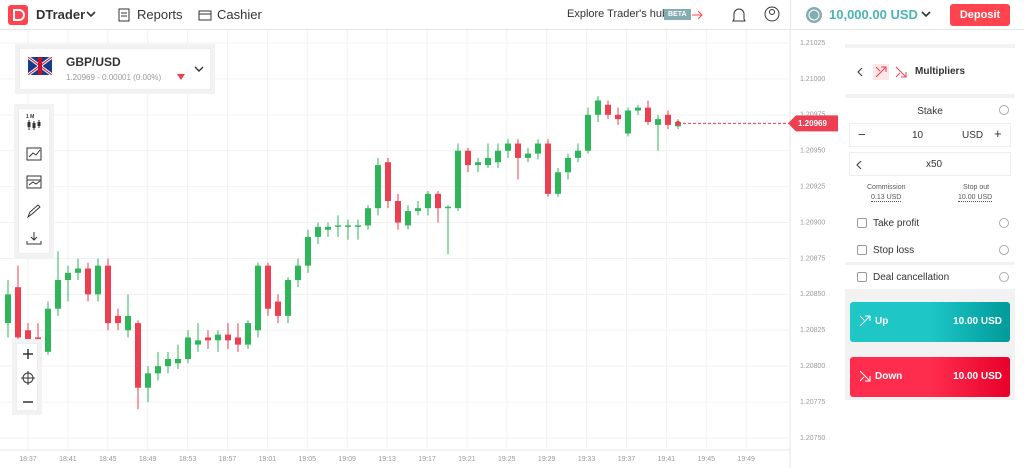 This screenshot has height=468, width=1024. What do you see at coordinates (697, 15) in the screenshot?
I see `arrow-icon` at bounding box center [697, 15].